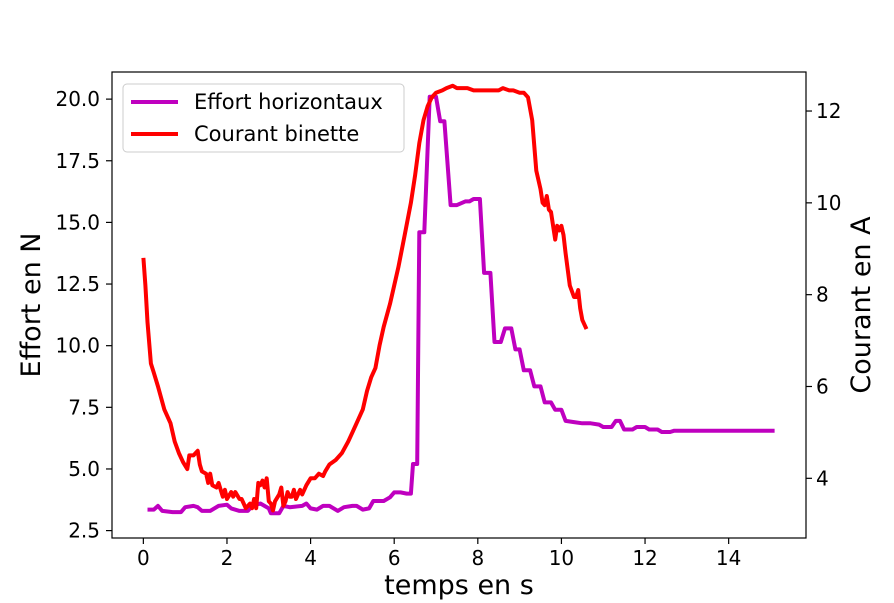 This screenshot has height=603, width=894. What do you see at coordinates (84, 531) in the screenshot?
I see `y-left-tick-label: 2.5` at bounding box center [84, 531].